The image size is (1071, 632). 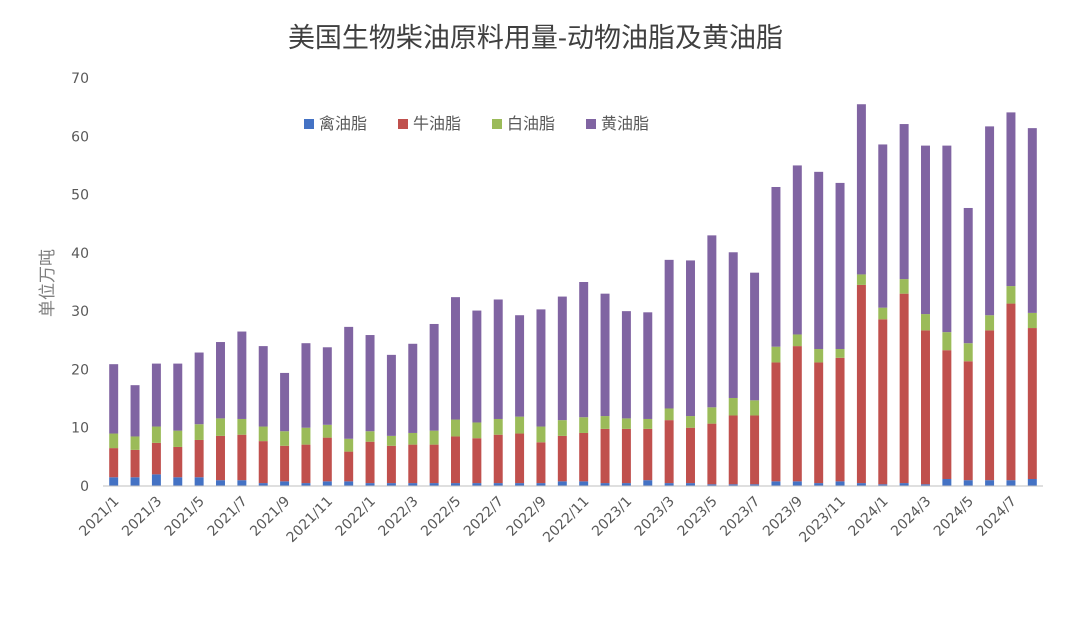 I want to click on x-tick-label: 2021/3, so click(x=142, y=517).